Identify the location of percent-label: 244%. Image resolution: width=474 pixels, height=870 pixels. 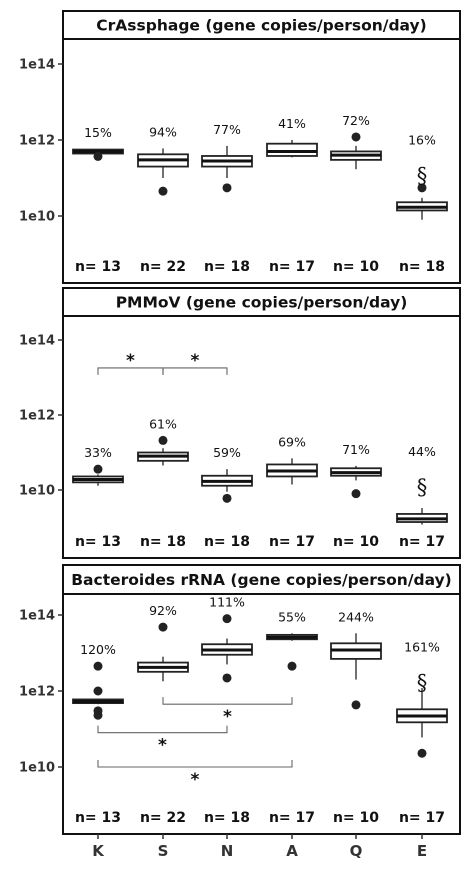
(356, 616).